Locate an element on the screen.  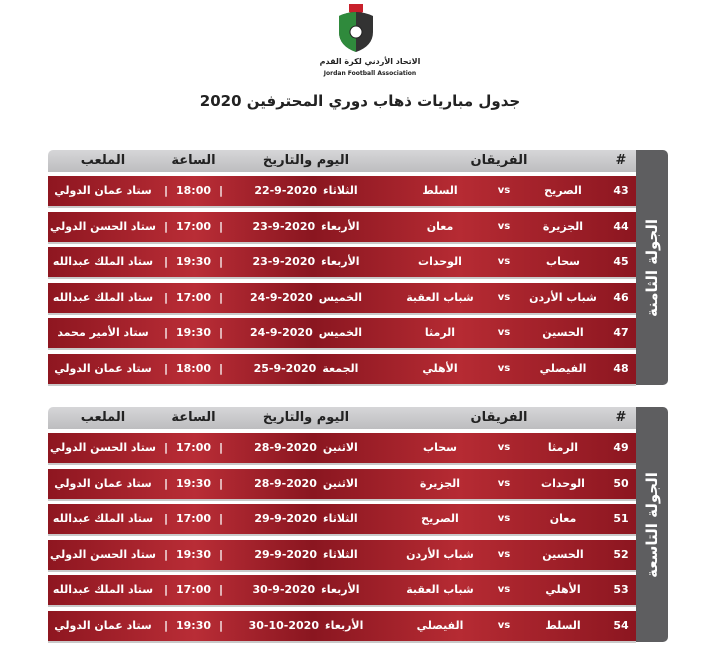
away-team: الرمثا is located at coordinates (440, 332).